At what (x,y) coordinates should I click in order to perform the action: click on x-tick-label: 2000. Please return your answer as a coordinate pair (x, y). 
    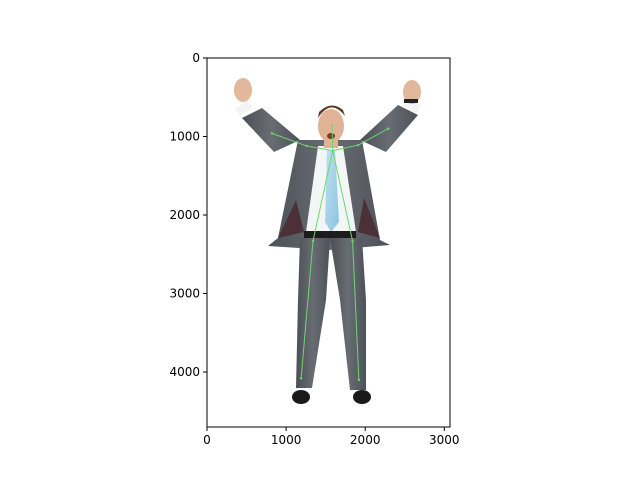
    Looking at the image, I should click on (365, 440).